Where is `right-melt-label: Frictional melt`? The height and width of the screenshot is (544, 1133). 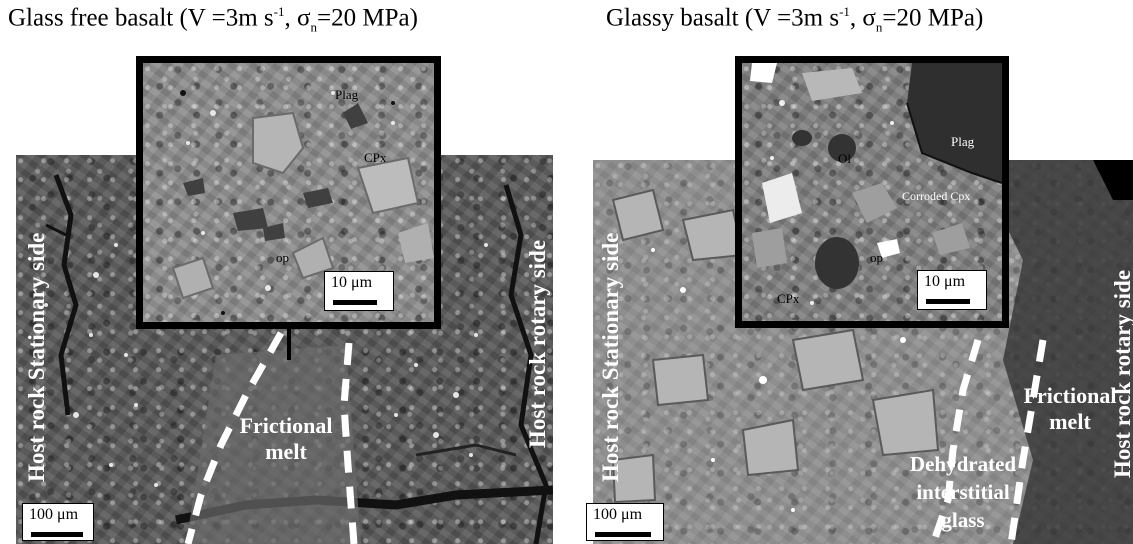 right-melt-label: Frictional melt is located at coordinates (1070, 409).